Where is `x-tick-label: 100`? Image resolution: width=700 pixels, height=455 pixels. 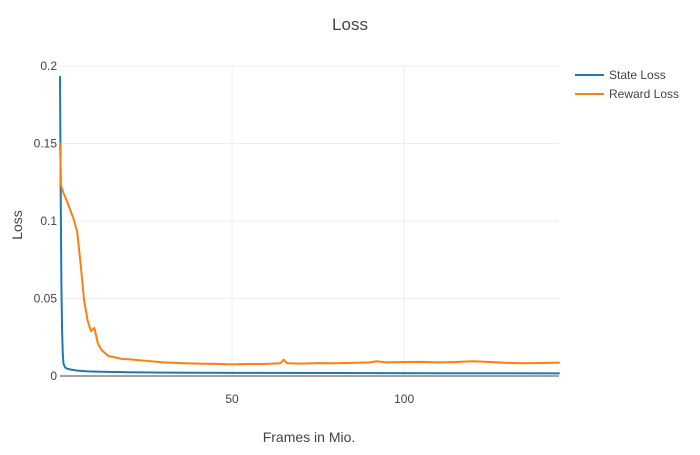
x-tick-label: 100 is located at coordinates (404, 399).